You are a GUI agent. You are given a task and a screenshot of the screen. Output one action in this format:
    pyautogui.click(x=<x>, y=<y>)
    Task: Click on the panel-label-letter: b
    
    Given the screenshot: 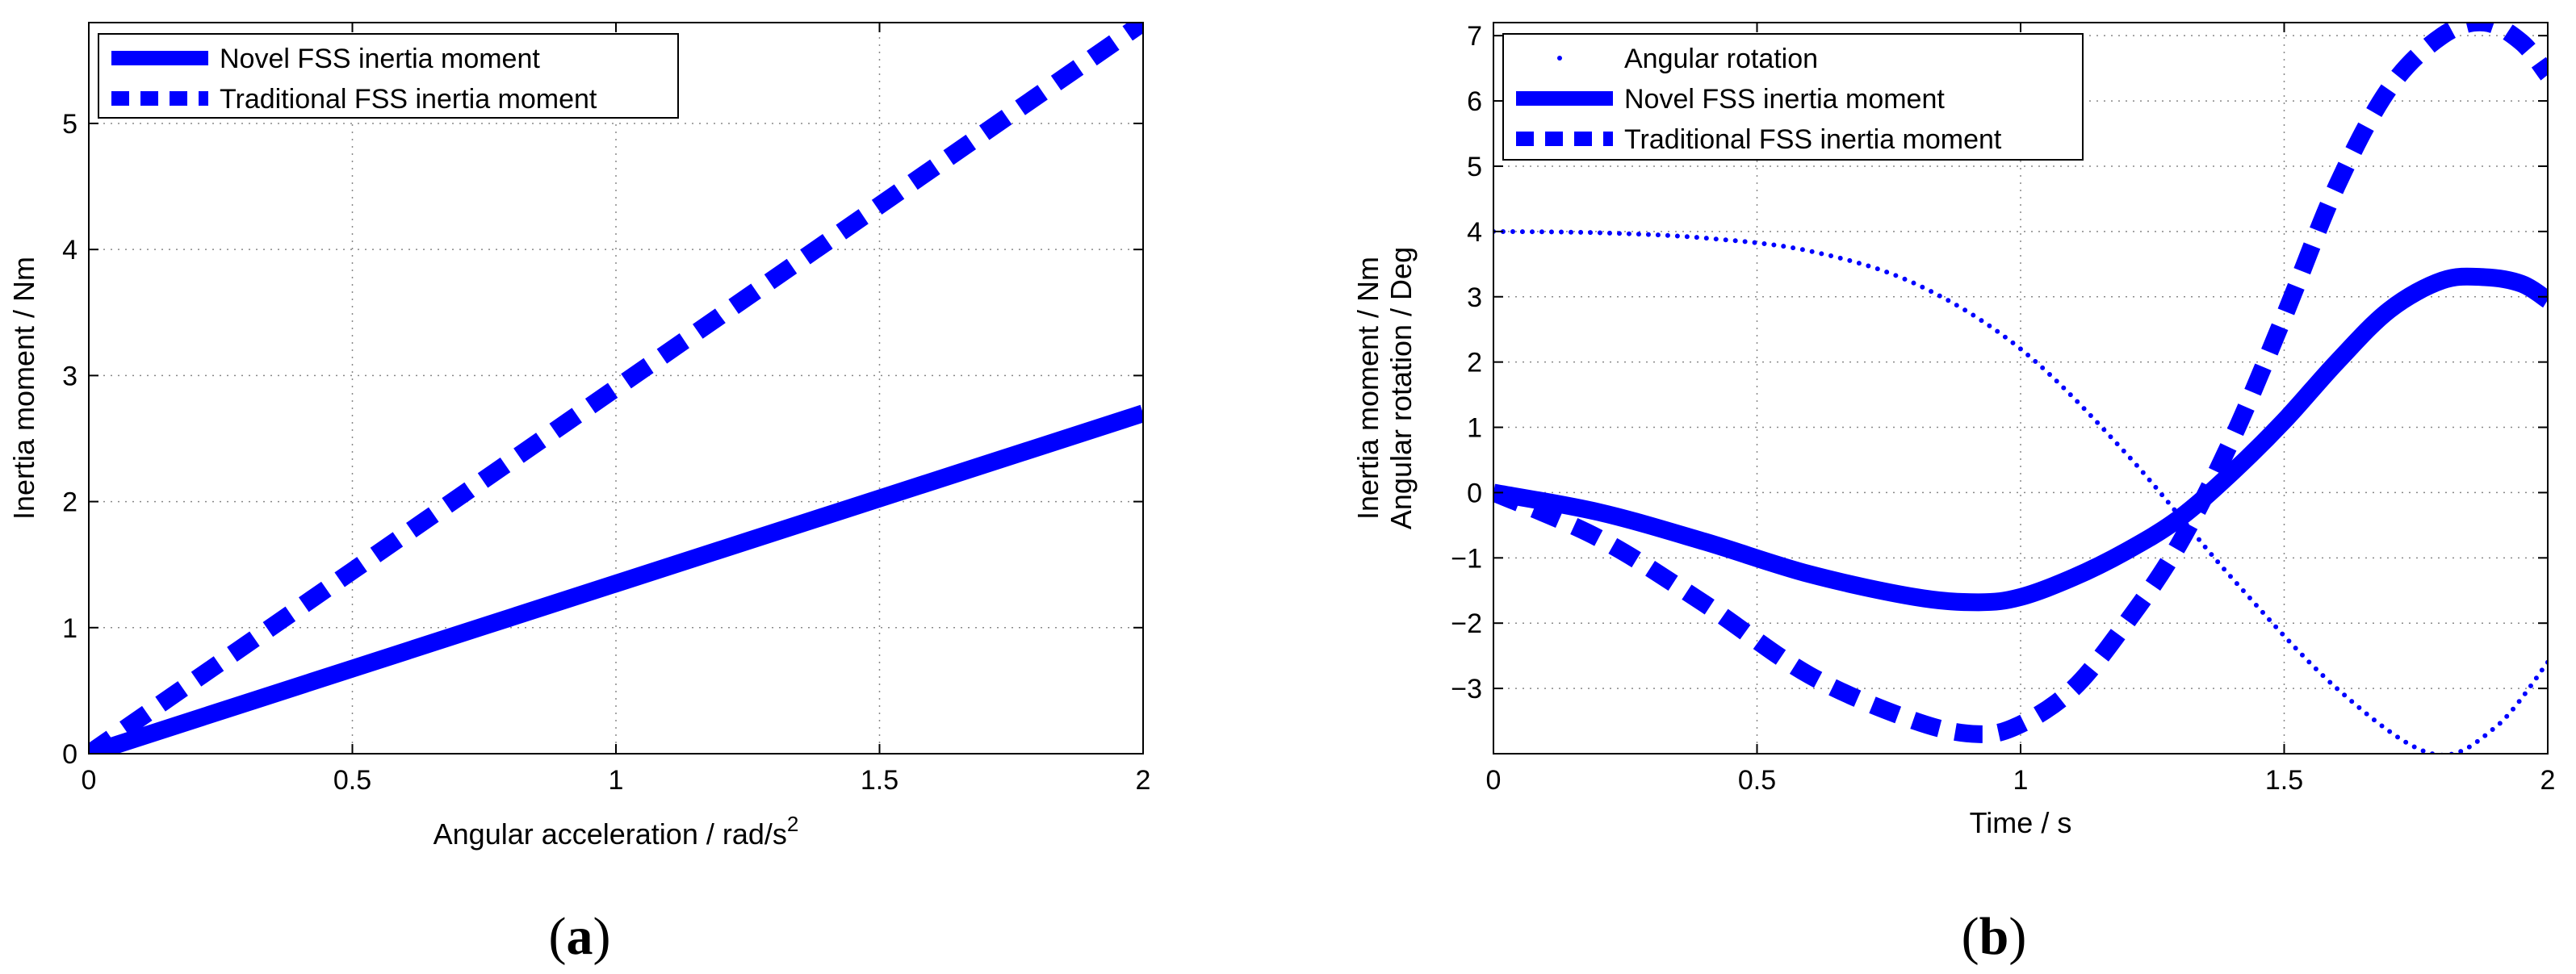 What is the action you would take?
    pyautogui.click(x=1994, y=937)
    